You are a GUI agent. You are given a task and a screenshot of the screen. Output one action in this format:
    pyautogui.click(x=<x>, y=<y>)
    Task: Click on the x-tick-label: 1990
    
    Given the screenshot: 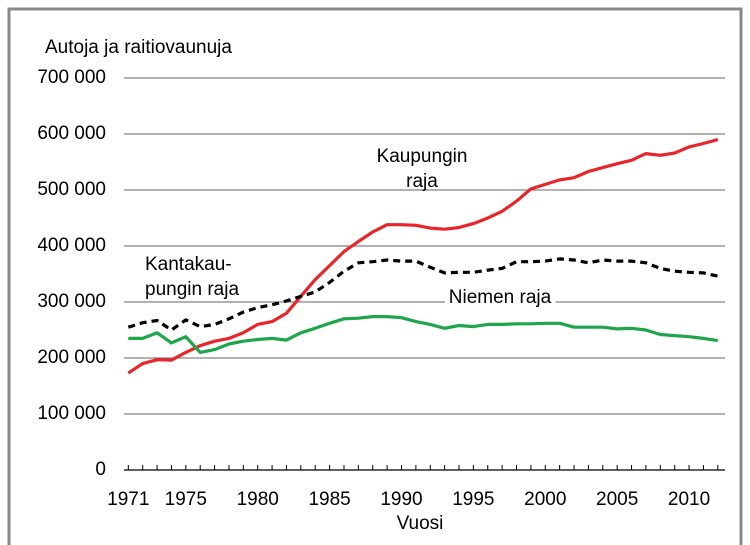 What is the action you would take?
    pyautogui.click(x=401, y=499)
    